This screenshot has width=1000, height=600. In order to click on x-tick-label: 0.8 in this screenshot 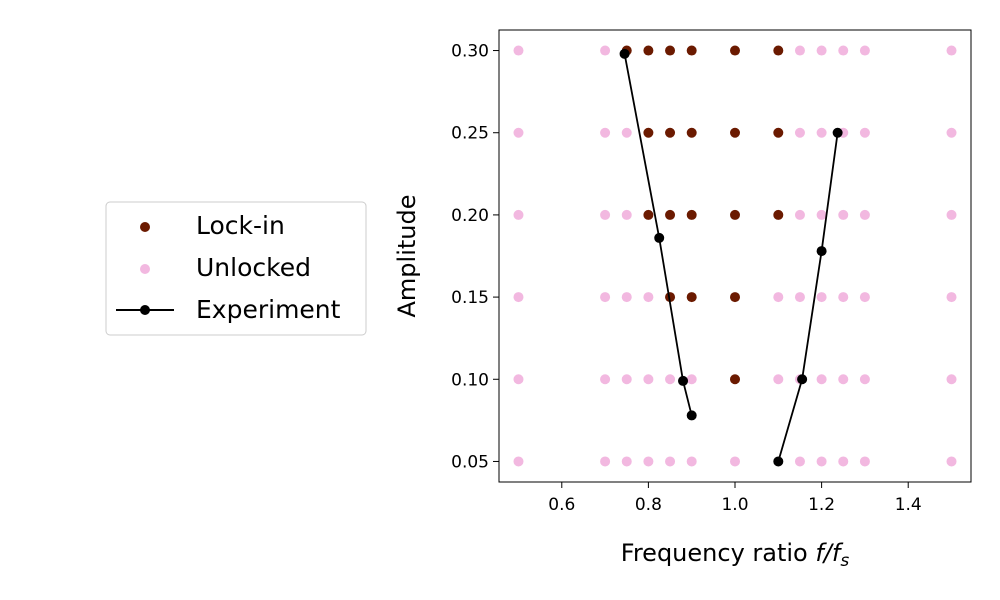, I will do `click(648, 505)`.